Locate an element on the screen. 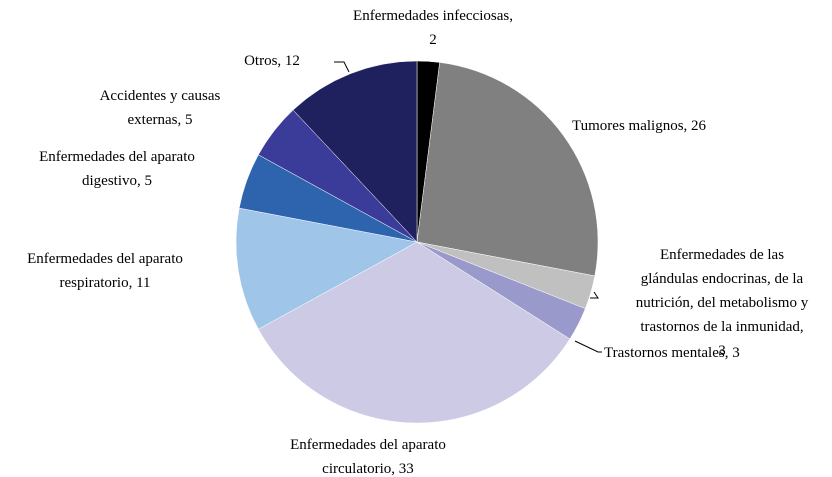  data-label: Tumores malignos, 26 is located at coordinates (639, 126).